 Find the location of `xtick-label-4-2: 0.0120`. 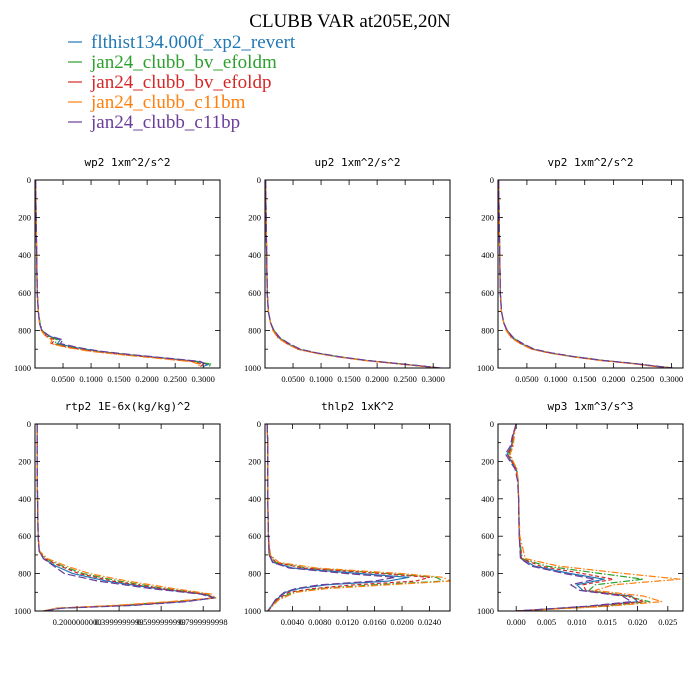

xtick-label-4-2: 0.0120 is located at coordinates (347, 622).